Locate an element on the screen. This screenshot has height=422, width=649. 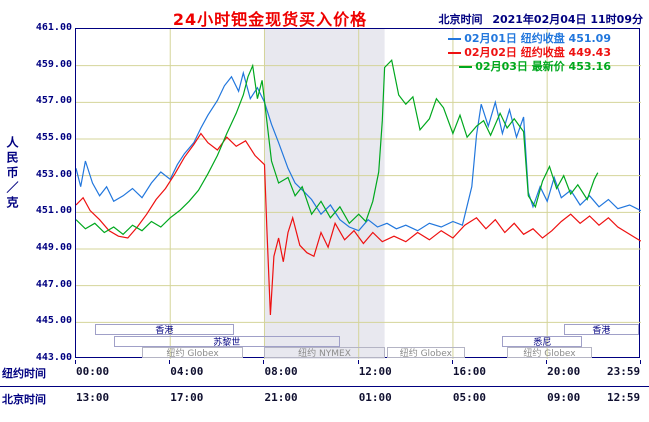
y-axis-tick: 447.00 is located at coordinates (53, 284).